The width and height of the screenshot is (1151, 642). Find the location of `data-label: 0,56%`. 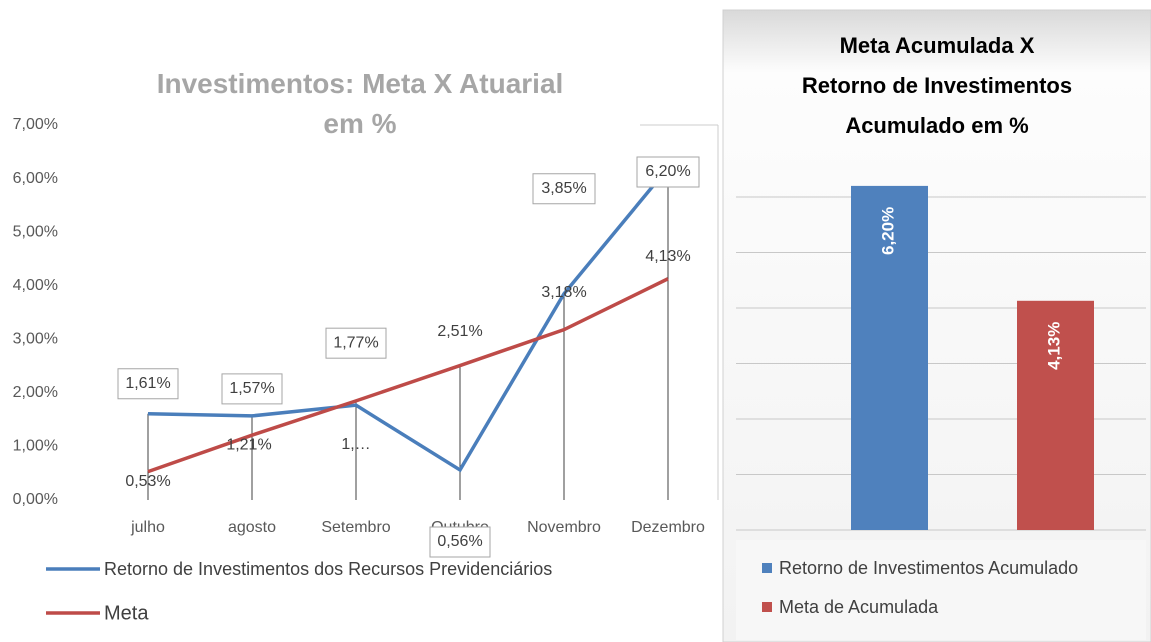

data-label: 0,56% is located at coordinates (459, 541).